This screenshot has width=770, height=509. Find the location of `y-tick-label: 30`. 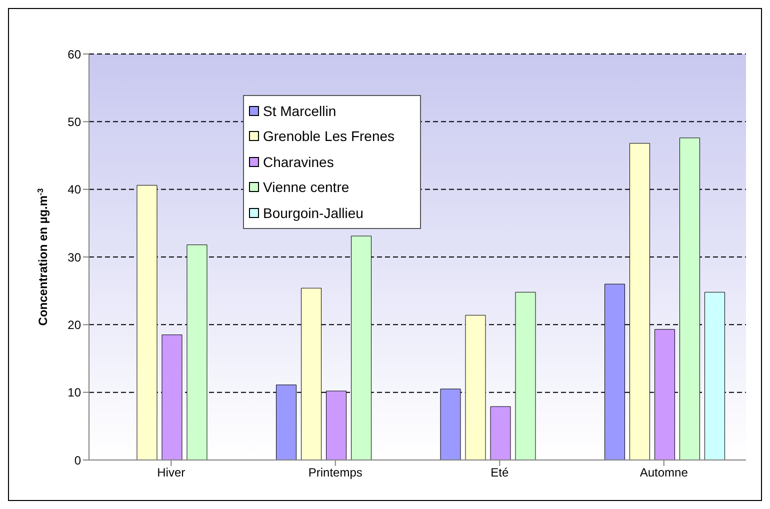

y-tick-label: 30 is located at coordinates (75, 257).